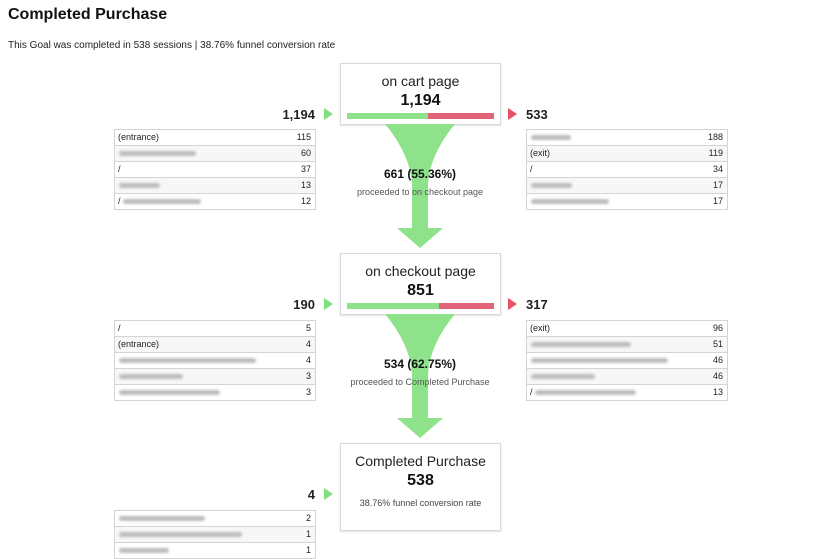  What do you see at coordinates (717, 169) in the screenshot?
I see `row-value: 34` at bounding box center [717, 169].